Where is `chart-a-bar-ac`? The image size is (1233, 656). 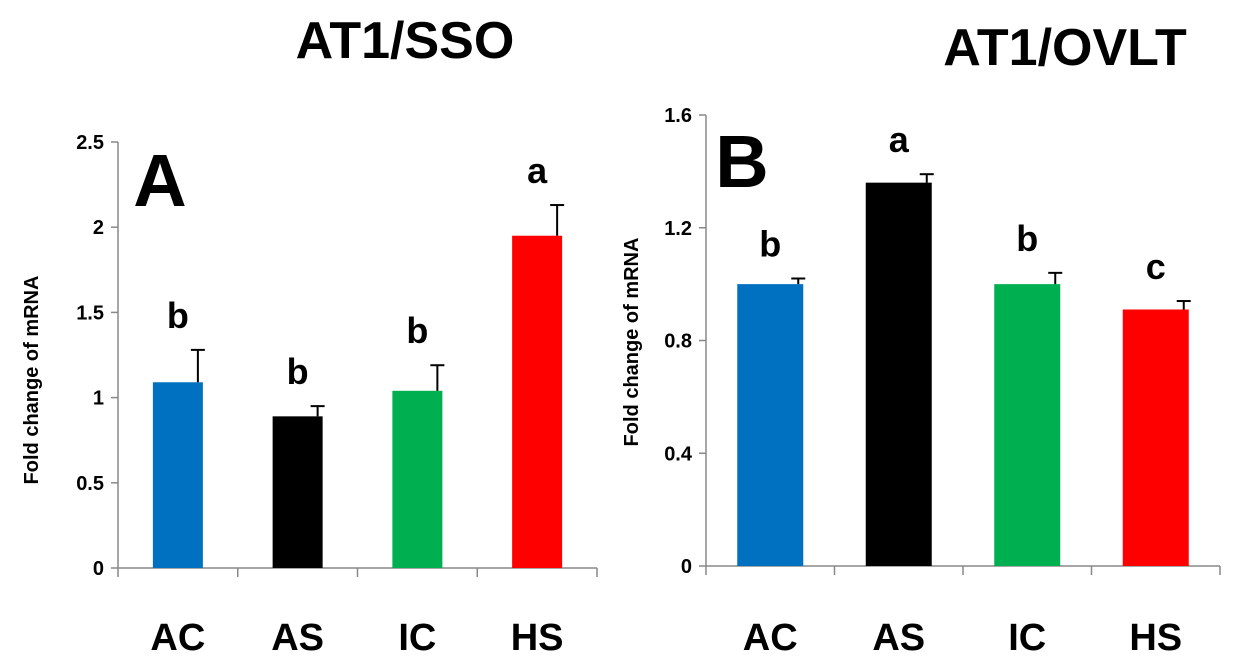
chart-a-bar-ac is located at coordinates (177, 475).